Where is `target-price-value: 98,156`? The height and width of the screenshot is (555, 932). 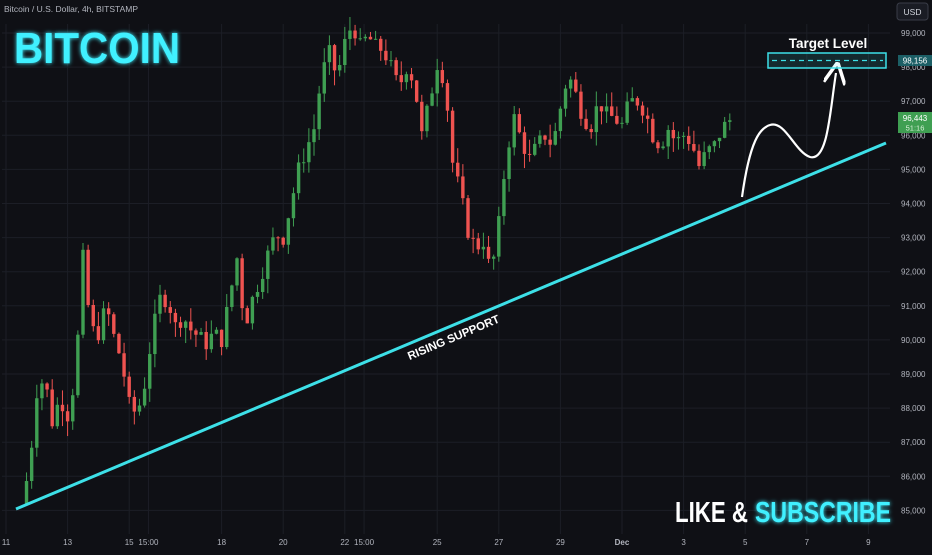
target-price-value: 98,156 is located at coordinates (915, 61).